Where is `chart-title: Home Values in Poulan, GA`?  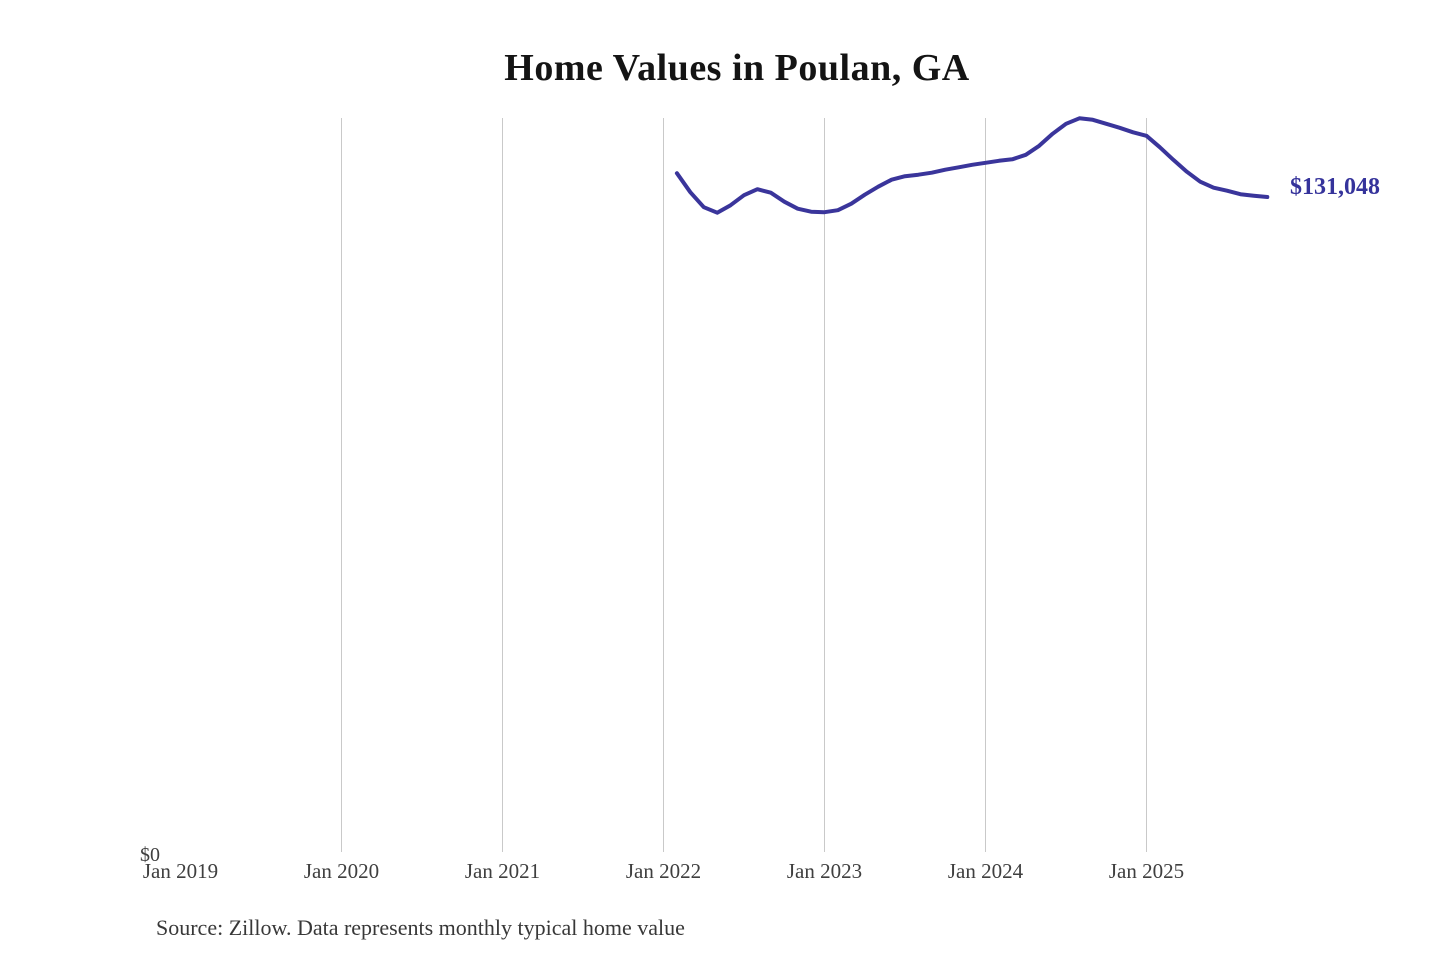
chart-title: Home Values in Poulan, GA is located at coordinates (737, 68).